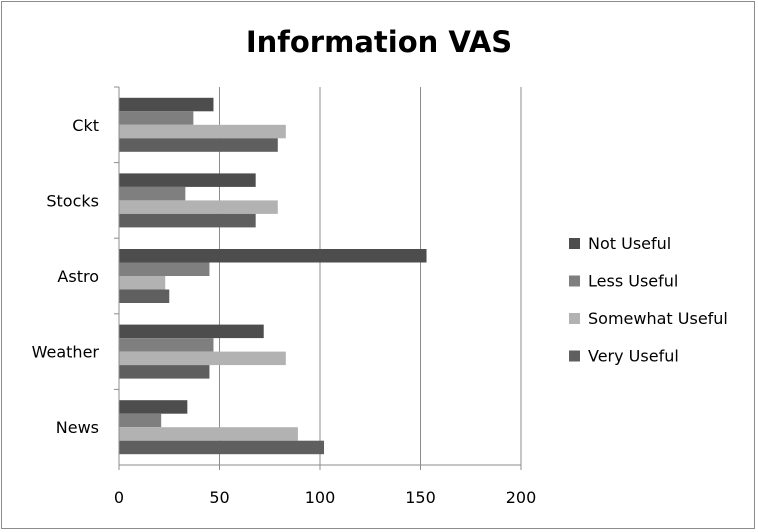 The height and width of the screenshot is (532, 758). Describe the element at coordinates (77, 427) in the screenshot. I see `category-label: News` at that location.